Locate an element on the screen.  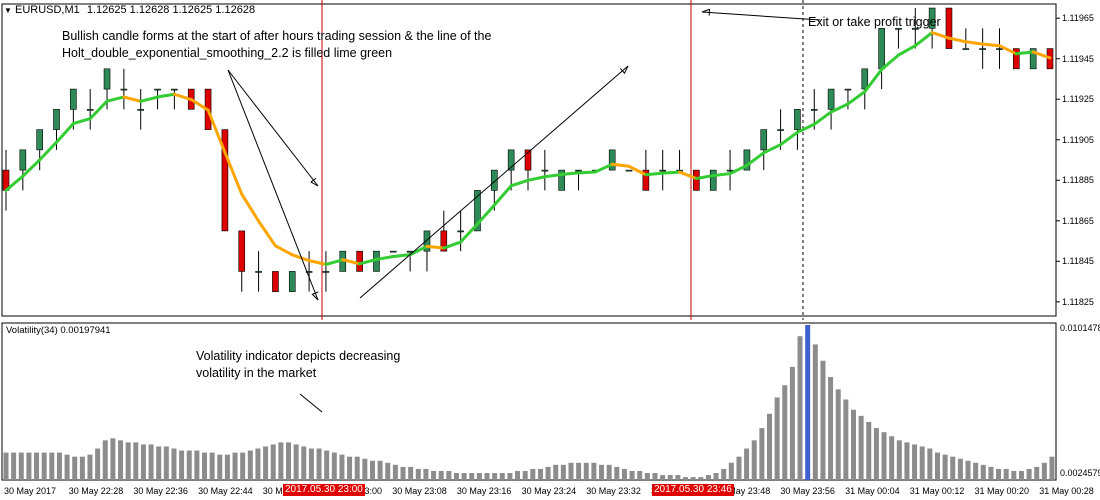
dropdown-triangle-icon: ▼ is located at coordinates (8, 10).